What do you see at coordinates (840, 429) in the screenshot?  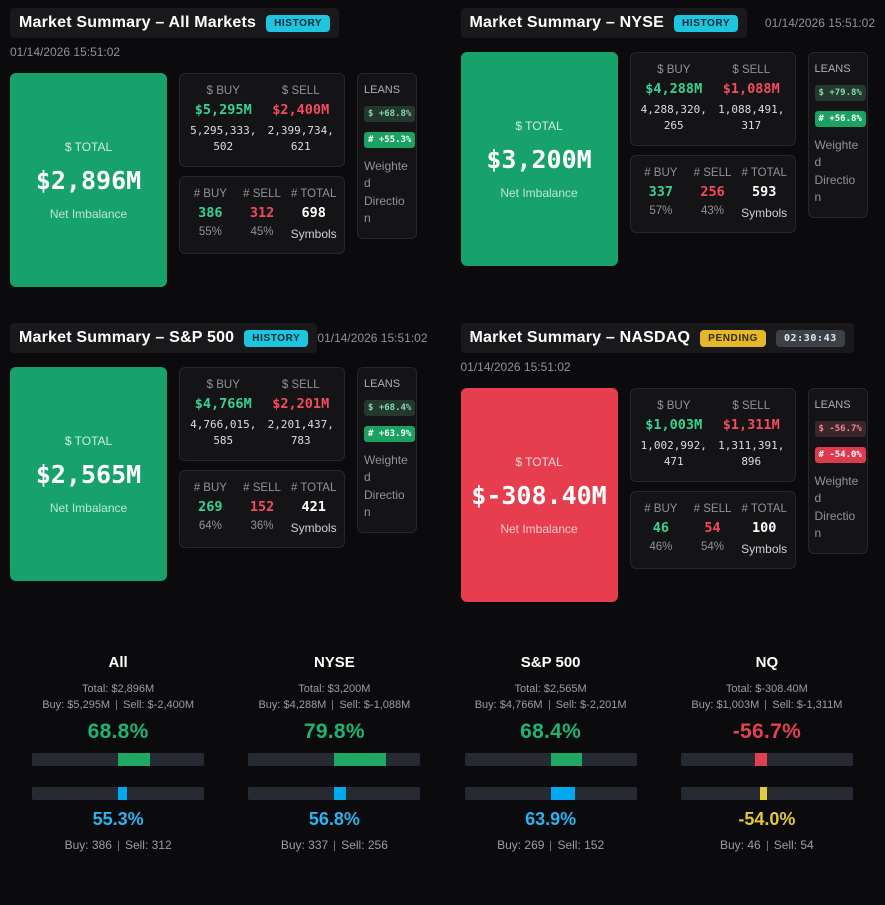 I see `dollar-lean-badge: $ -56.7%` at bounding box center [840, 429].